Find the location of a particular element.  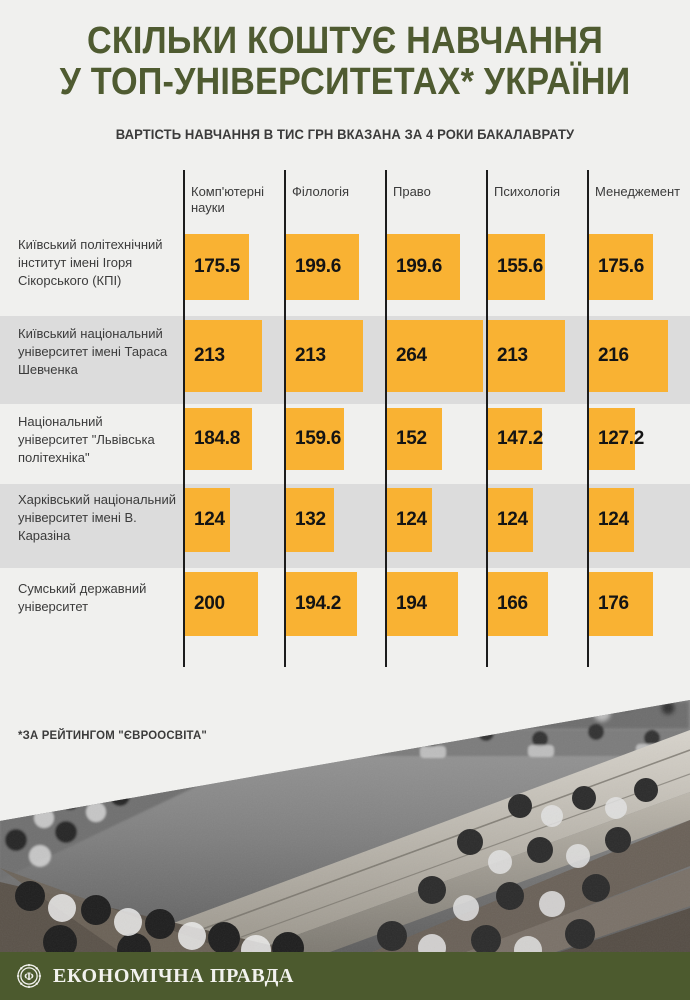

value-label: 175.5 is located at coordinates (217, 266).